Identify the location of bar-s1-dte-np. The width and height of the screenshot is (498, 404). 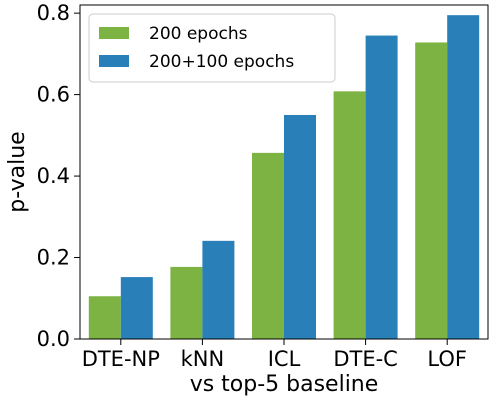
(104, 317).